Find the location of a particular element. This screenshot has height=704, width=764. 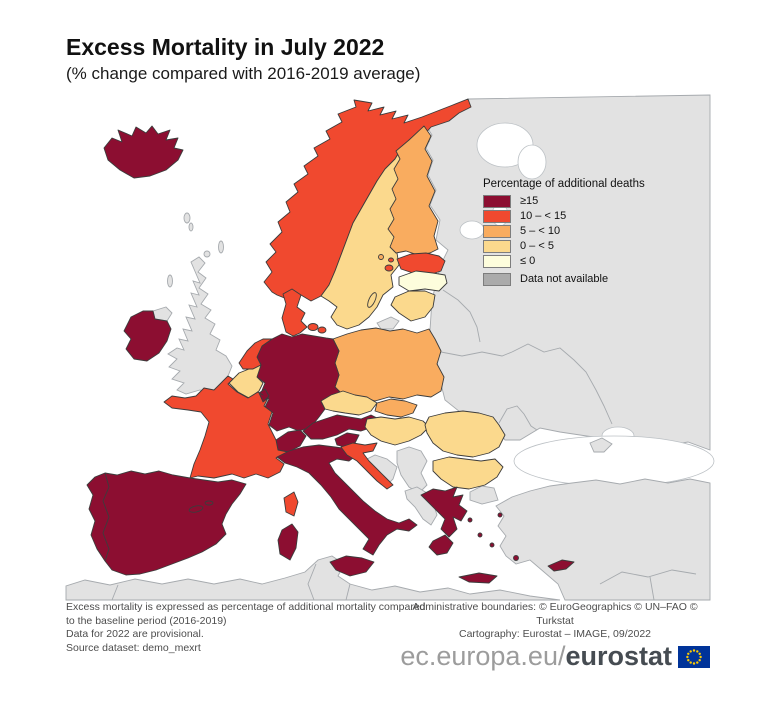

country-romania is located at coordinates (465, 434).